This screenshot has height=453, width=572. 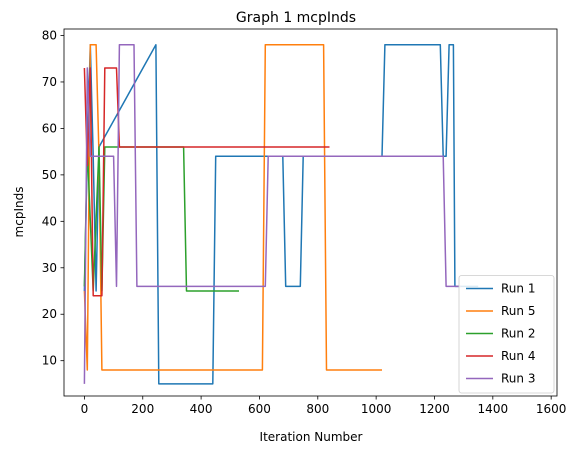 I want to click on legend-label: Run 3, so click(x=518, y=379).